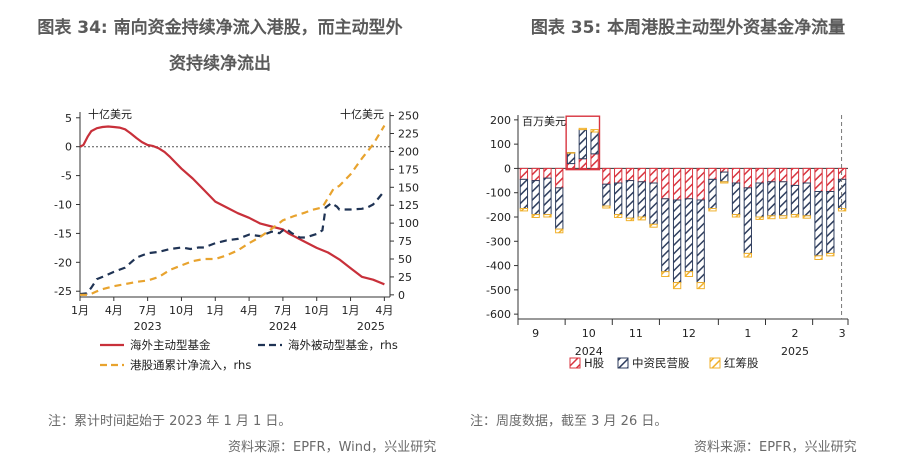  What do you see at coordinates (63, 291) in the screenshot?
I see `y-left-tick-label: -25` at bounding box center [63, 291].